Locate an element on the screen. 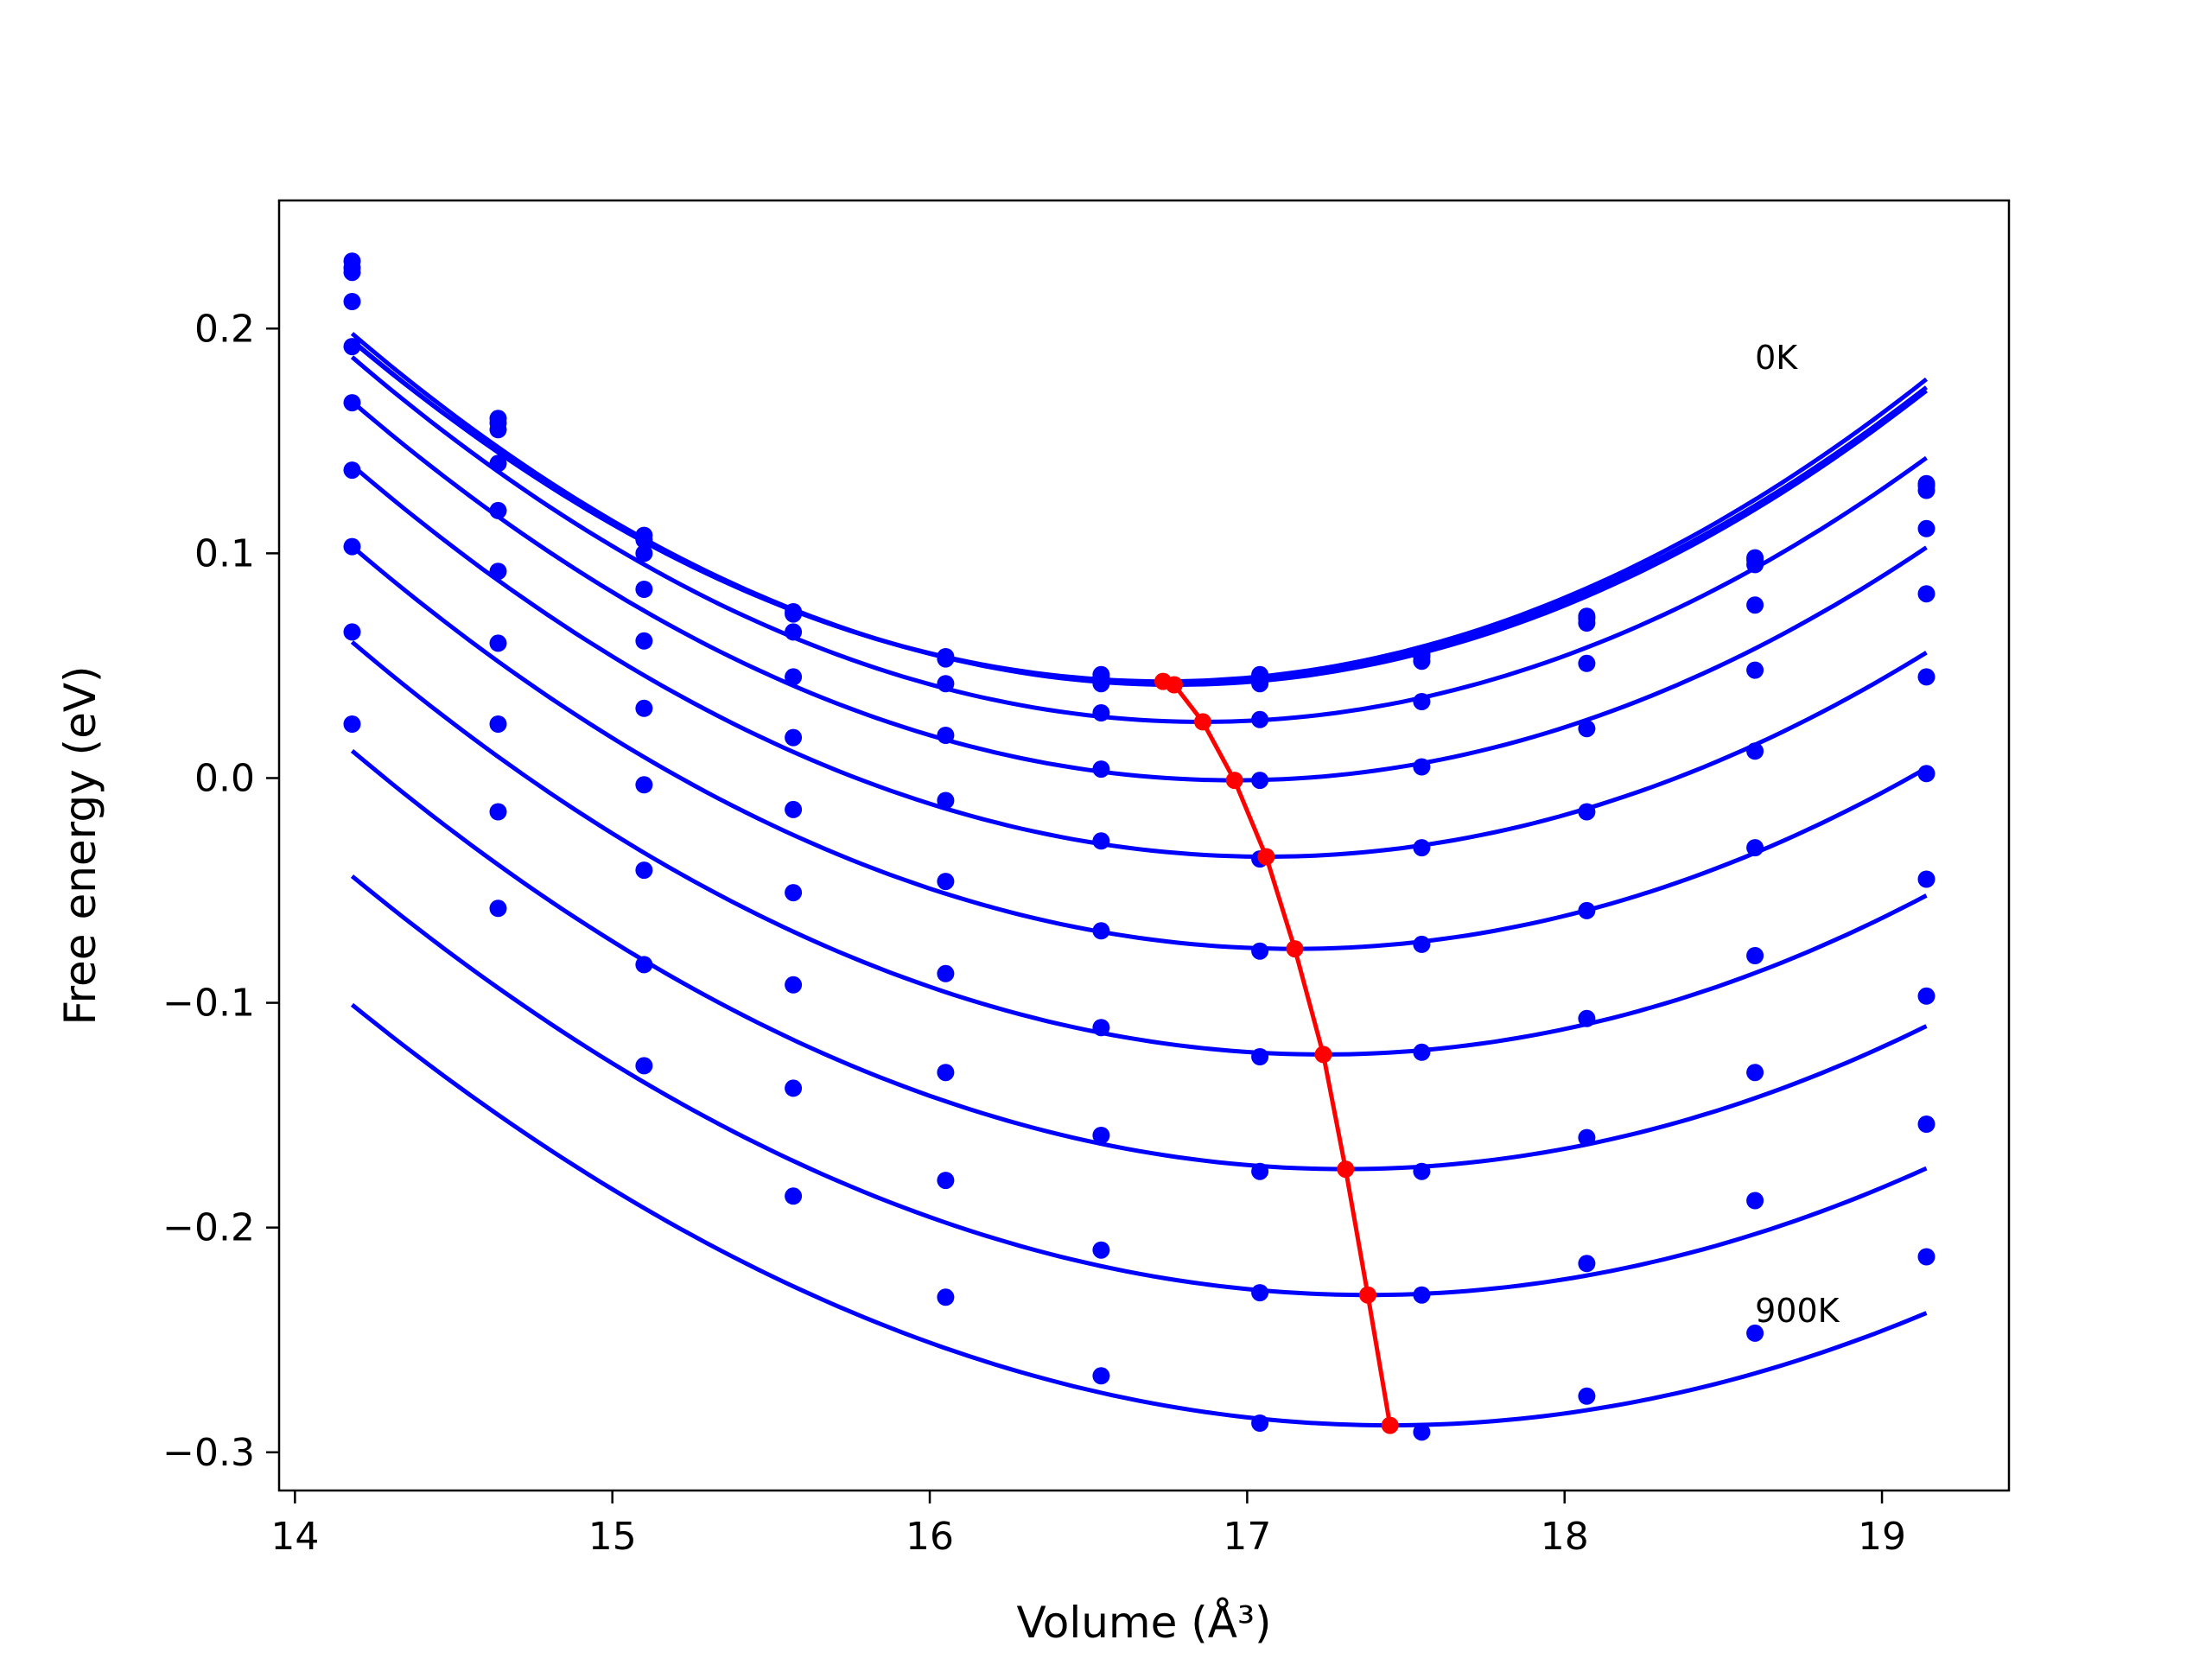 The width and height of the screenshot is (2212, 1659). y-tick-label-2: 0.0 is located at coordinates (224, 778).